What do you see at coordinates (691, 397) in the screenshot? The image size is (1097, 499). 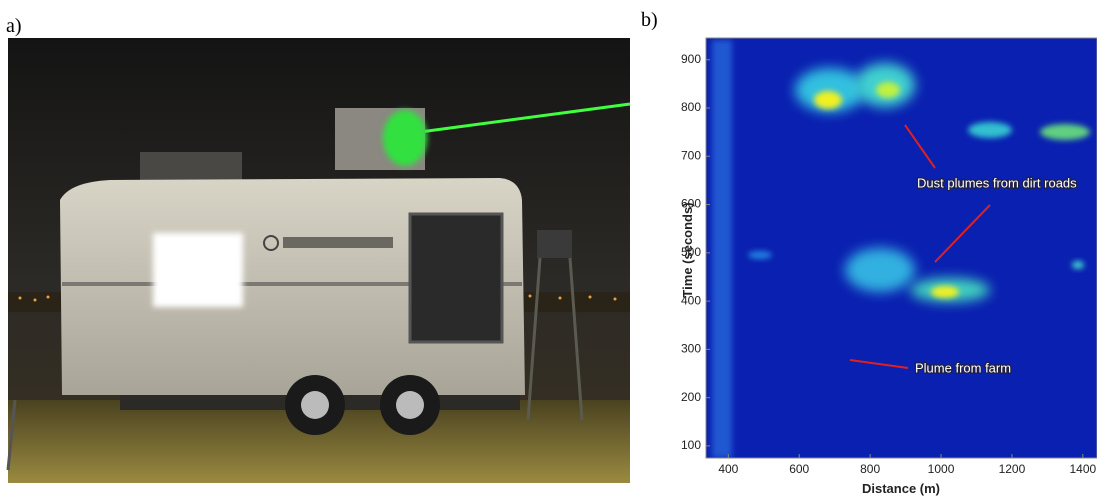 I see `y-tick-label: 200` at bounding box center [691, 397].